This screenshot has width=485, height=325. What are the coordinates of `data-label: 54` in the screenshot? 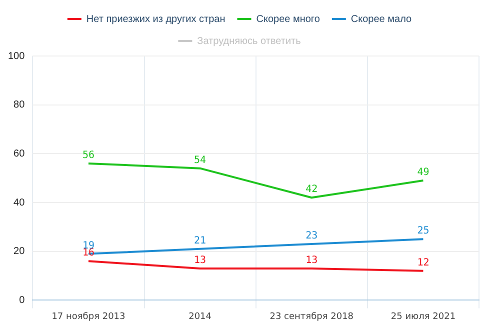 It's located at (200, 160).